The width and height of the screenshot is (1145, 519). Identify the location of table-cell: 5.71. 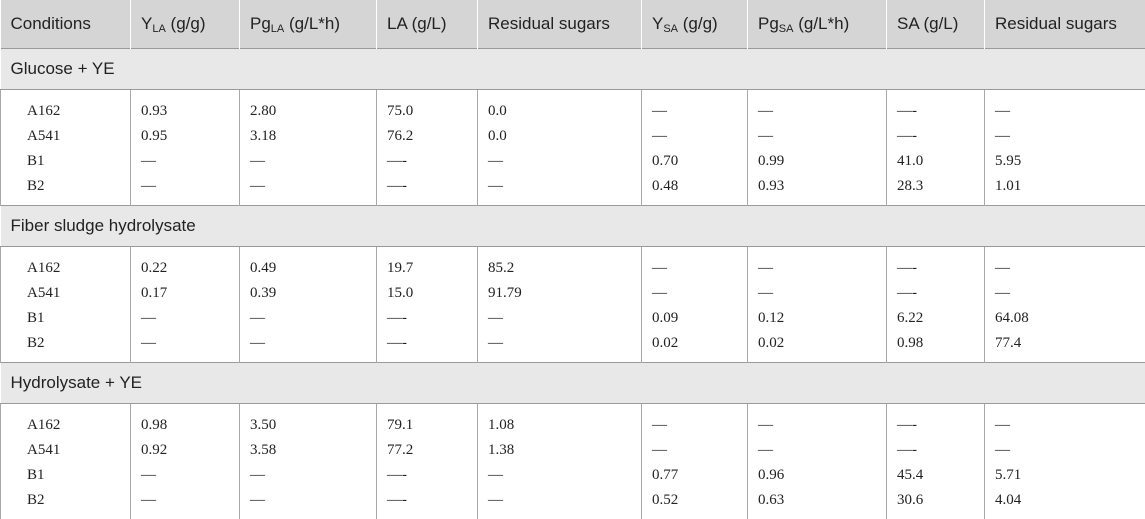
(1065, 475).